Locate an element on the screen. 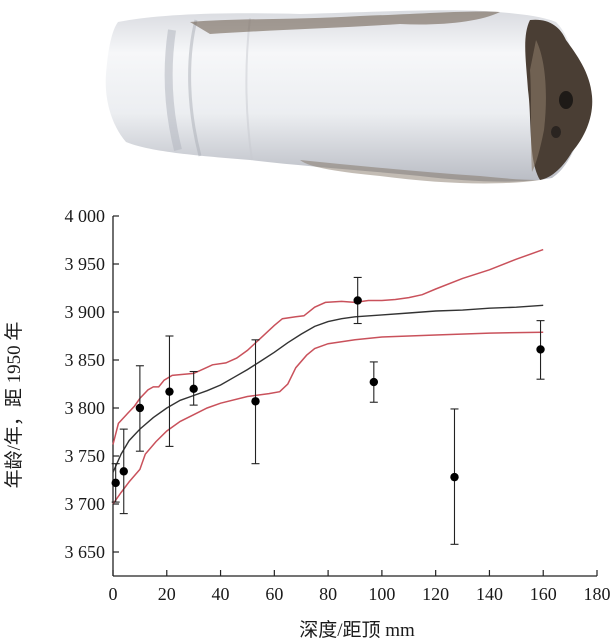  x-tick-label: 0 is located at coordinates (113, 594).